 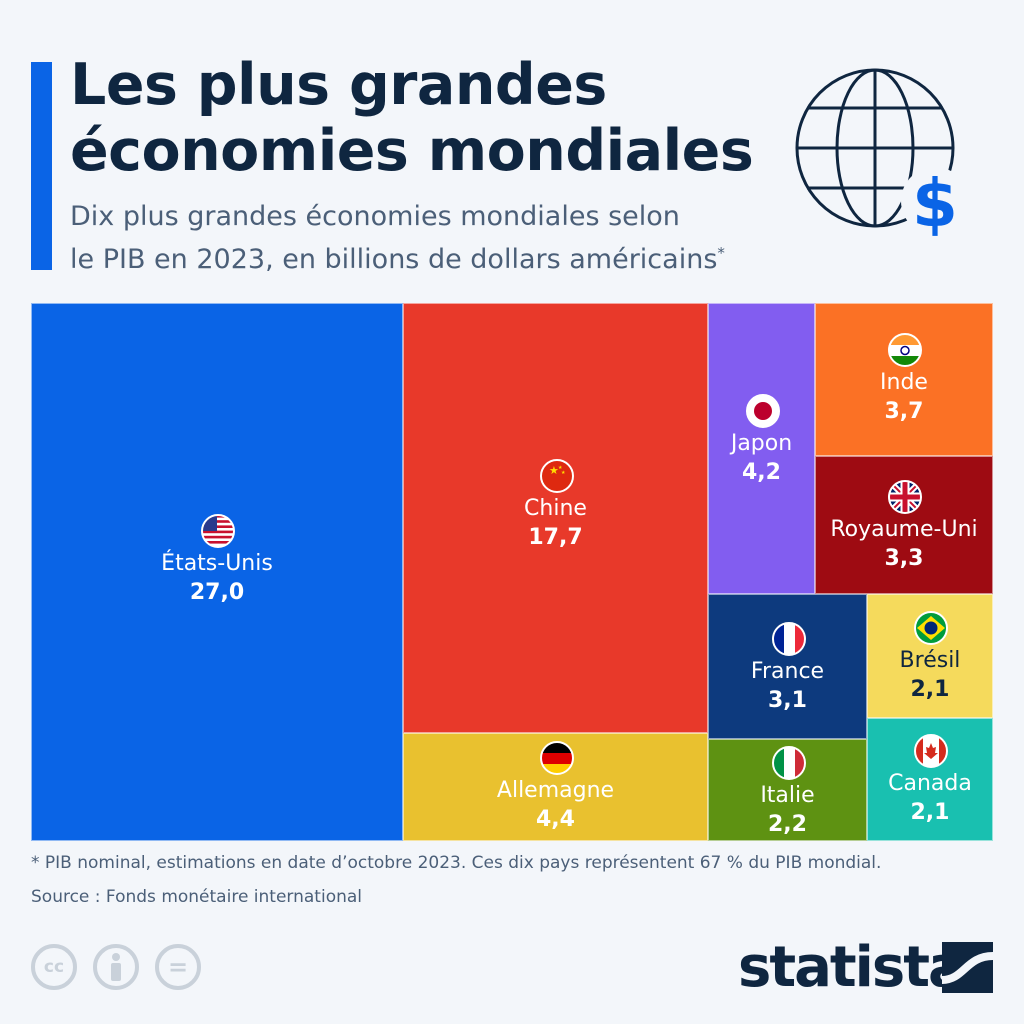 I want to click on flag-ca-icon, so click(x=931, y=751).